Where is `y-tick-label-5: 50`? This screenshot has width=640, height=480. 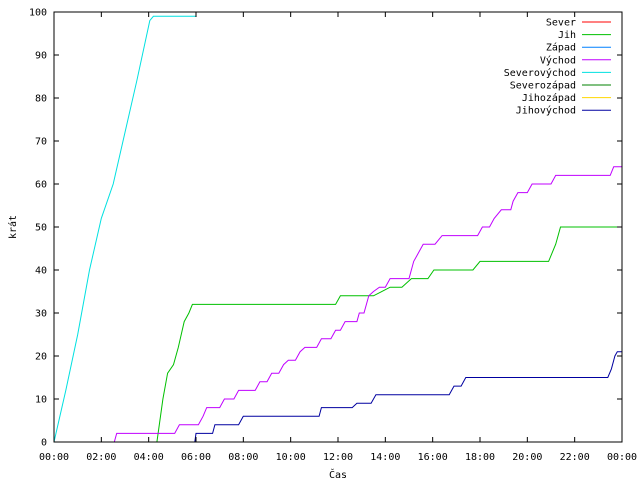 y-tick-label-5: 50 is located at coordinates (41, 228).